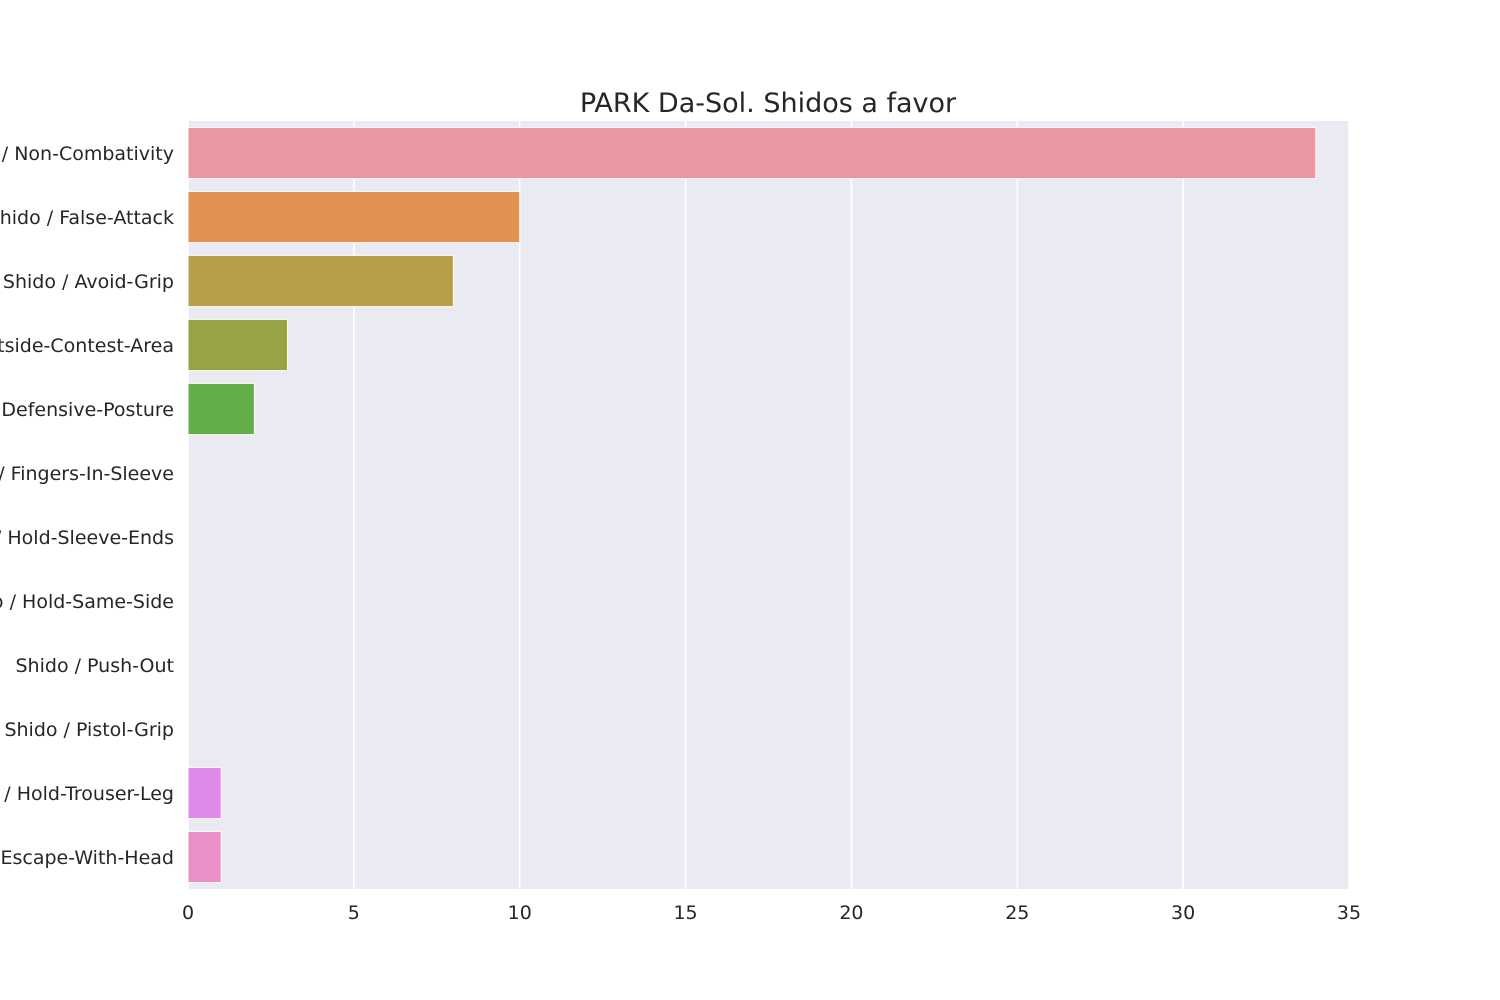  What do you see at coordinates (87, 858) in the screenshot?
I see `y-tick-label: Shido / Escape-With-Head` at bounding box center [87, 858].